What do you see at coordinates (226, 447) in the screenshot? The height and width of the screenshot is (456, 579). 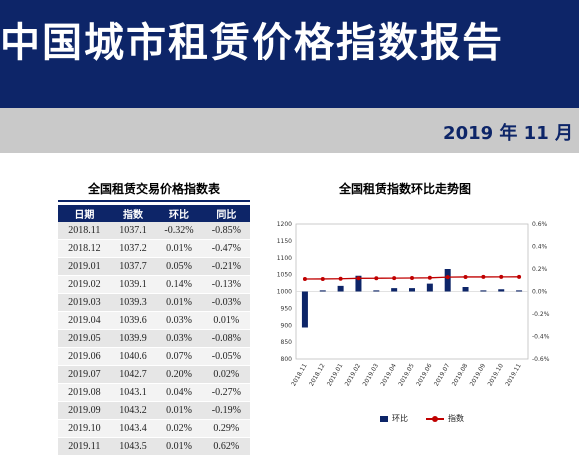 I see `cell-yoy: 0.62%` at bounding box center [226, 447].